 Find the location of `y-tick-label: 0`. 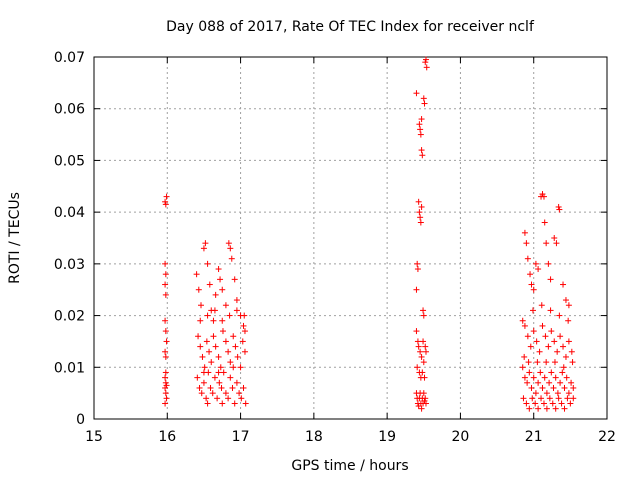

y-tick-label: 0 is located at coordinates (80, 420).